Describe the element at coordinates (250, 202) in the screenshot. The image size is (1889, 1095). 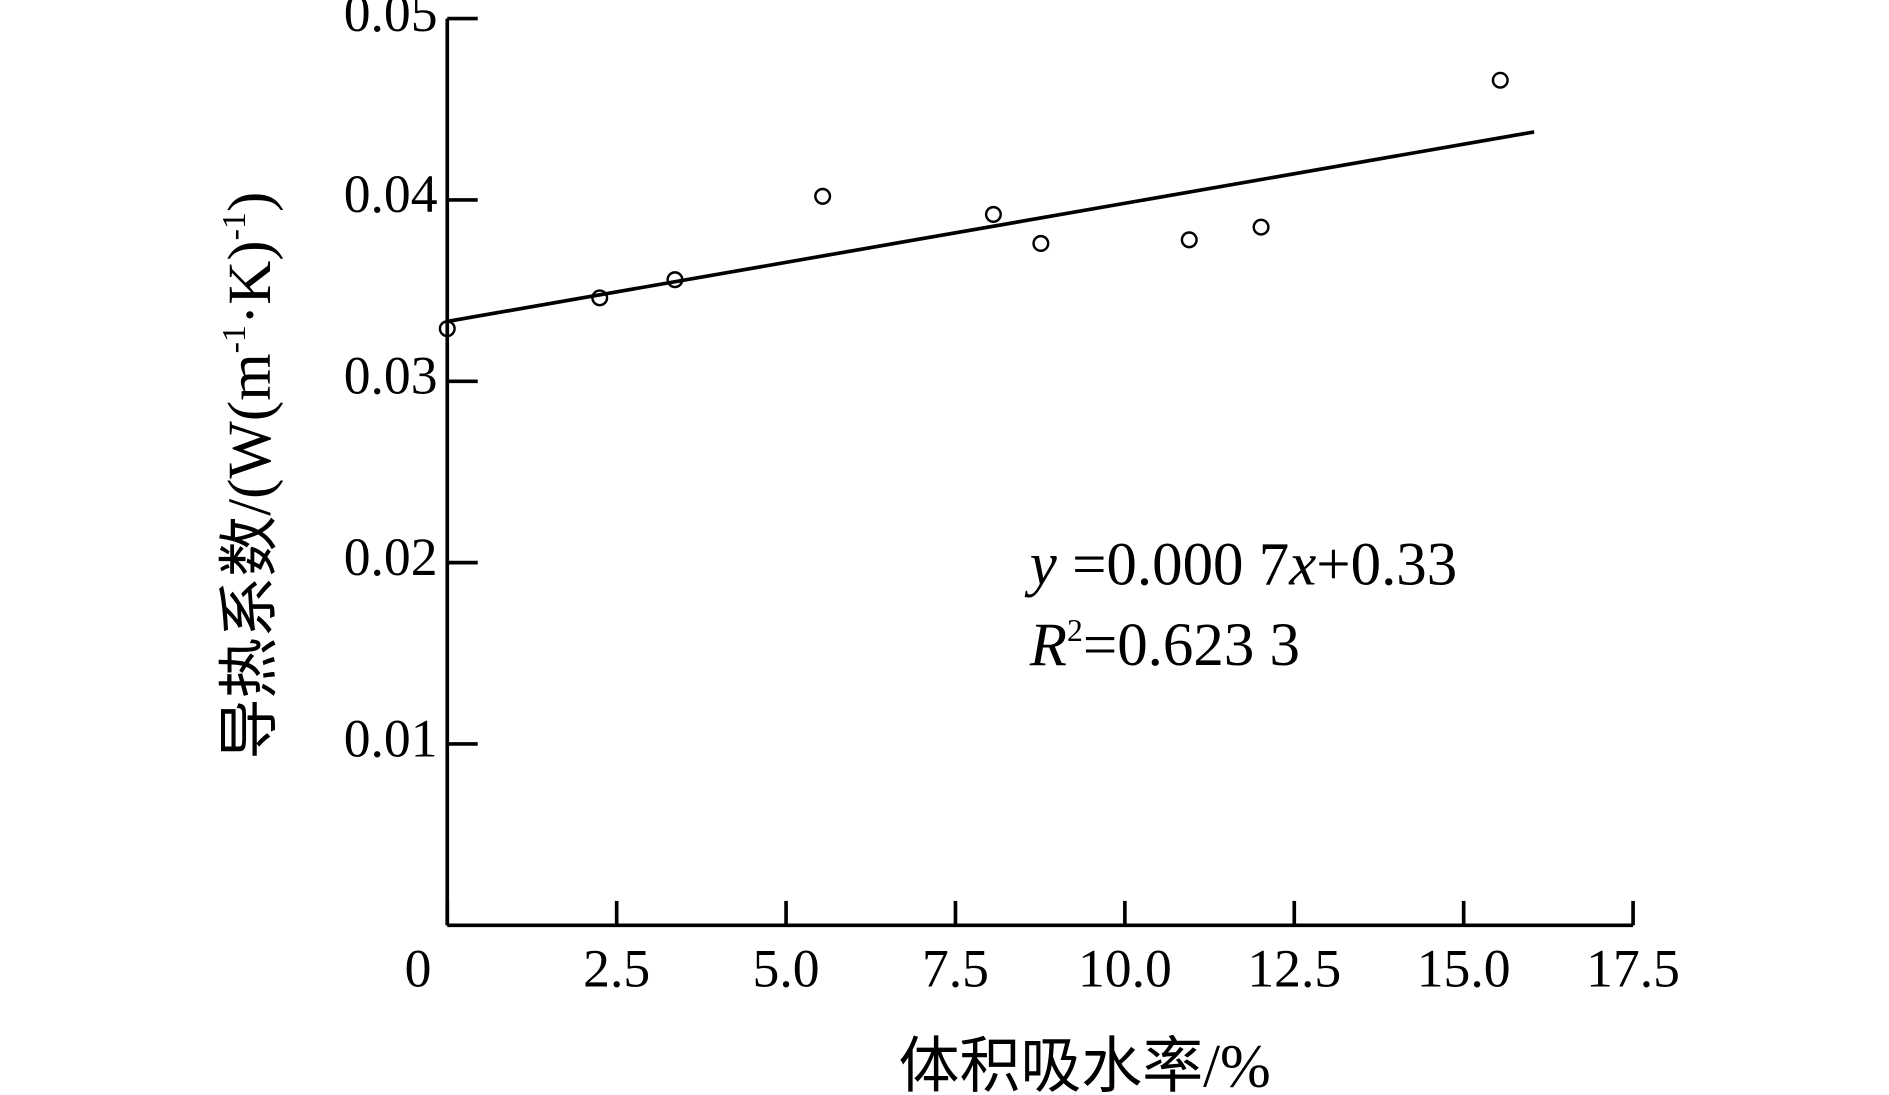
I see `y-axis-title-part: )` at that location.